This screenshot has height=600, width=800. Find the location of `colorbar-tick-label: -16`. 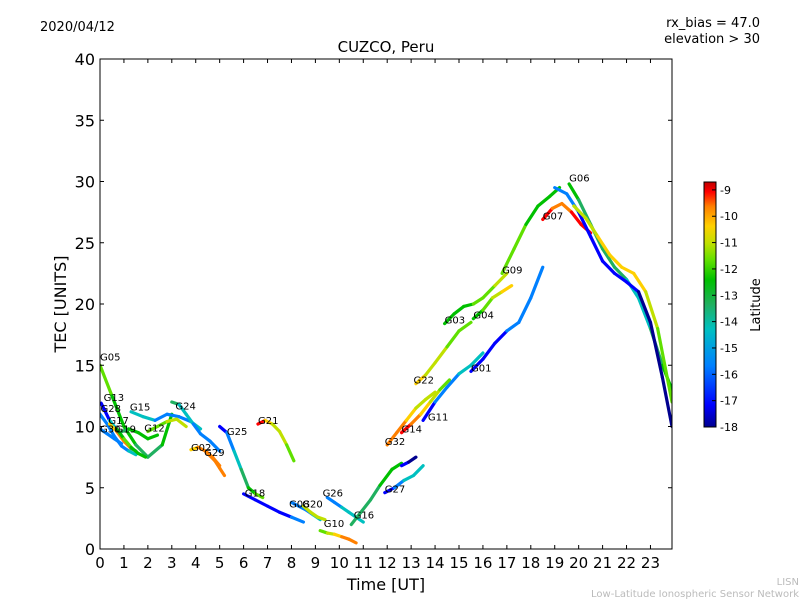

colorbar-tick-label: -16 is located at coordinates (729, 374).